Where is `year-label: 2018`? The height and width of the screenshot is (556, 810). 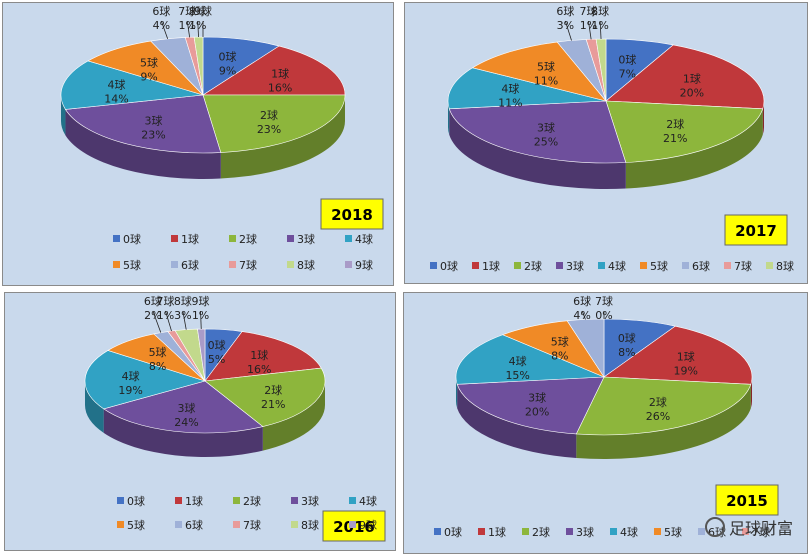
year-label: 2018 is located at coordinates (352, 215).